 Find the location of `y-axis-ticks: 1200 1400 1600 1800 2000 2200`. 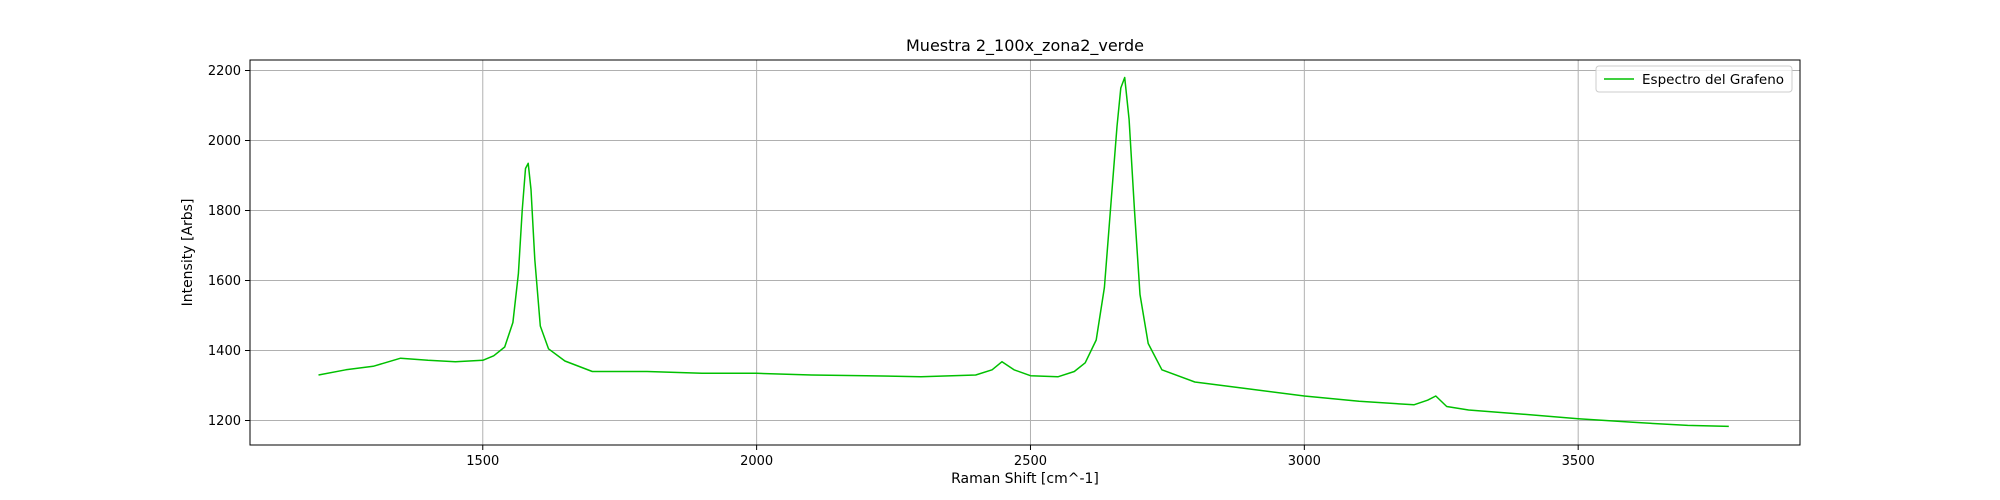

y-axis-ticks: 1200 1400 1600 1800 2000 2200 is located at coordinates (229, 246).